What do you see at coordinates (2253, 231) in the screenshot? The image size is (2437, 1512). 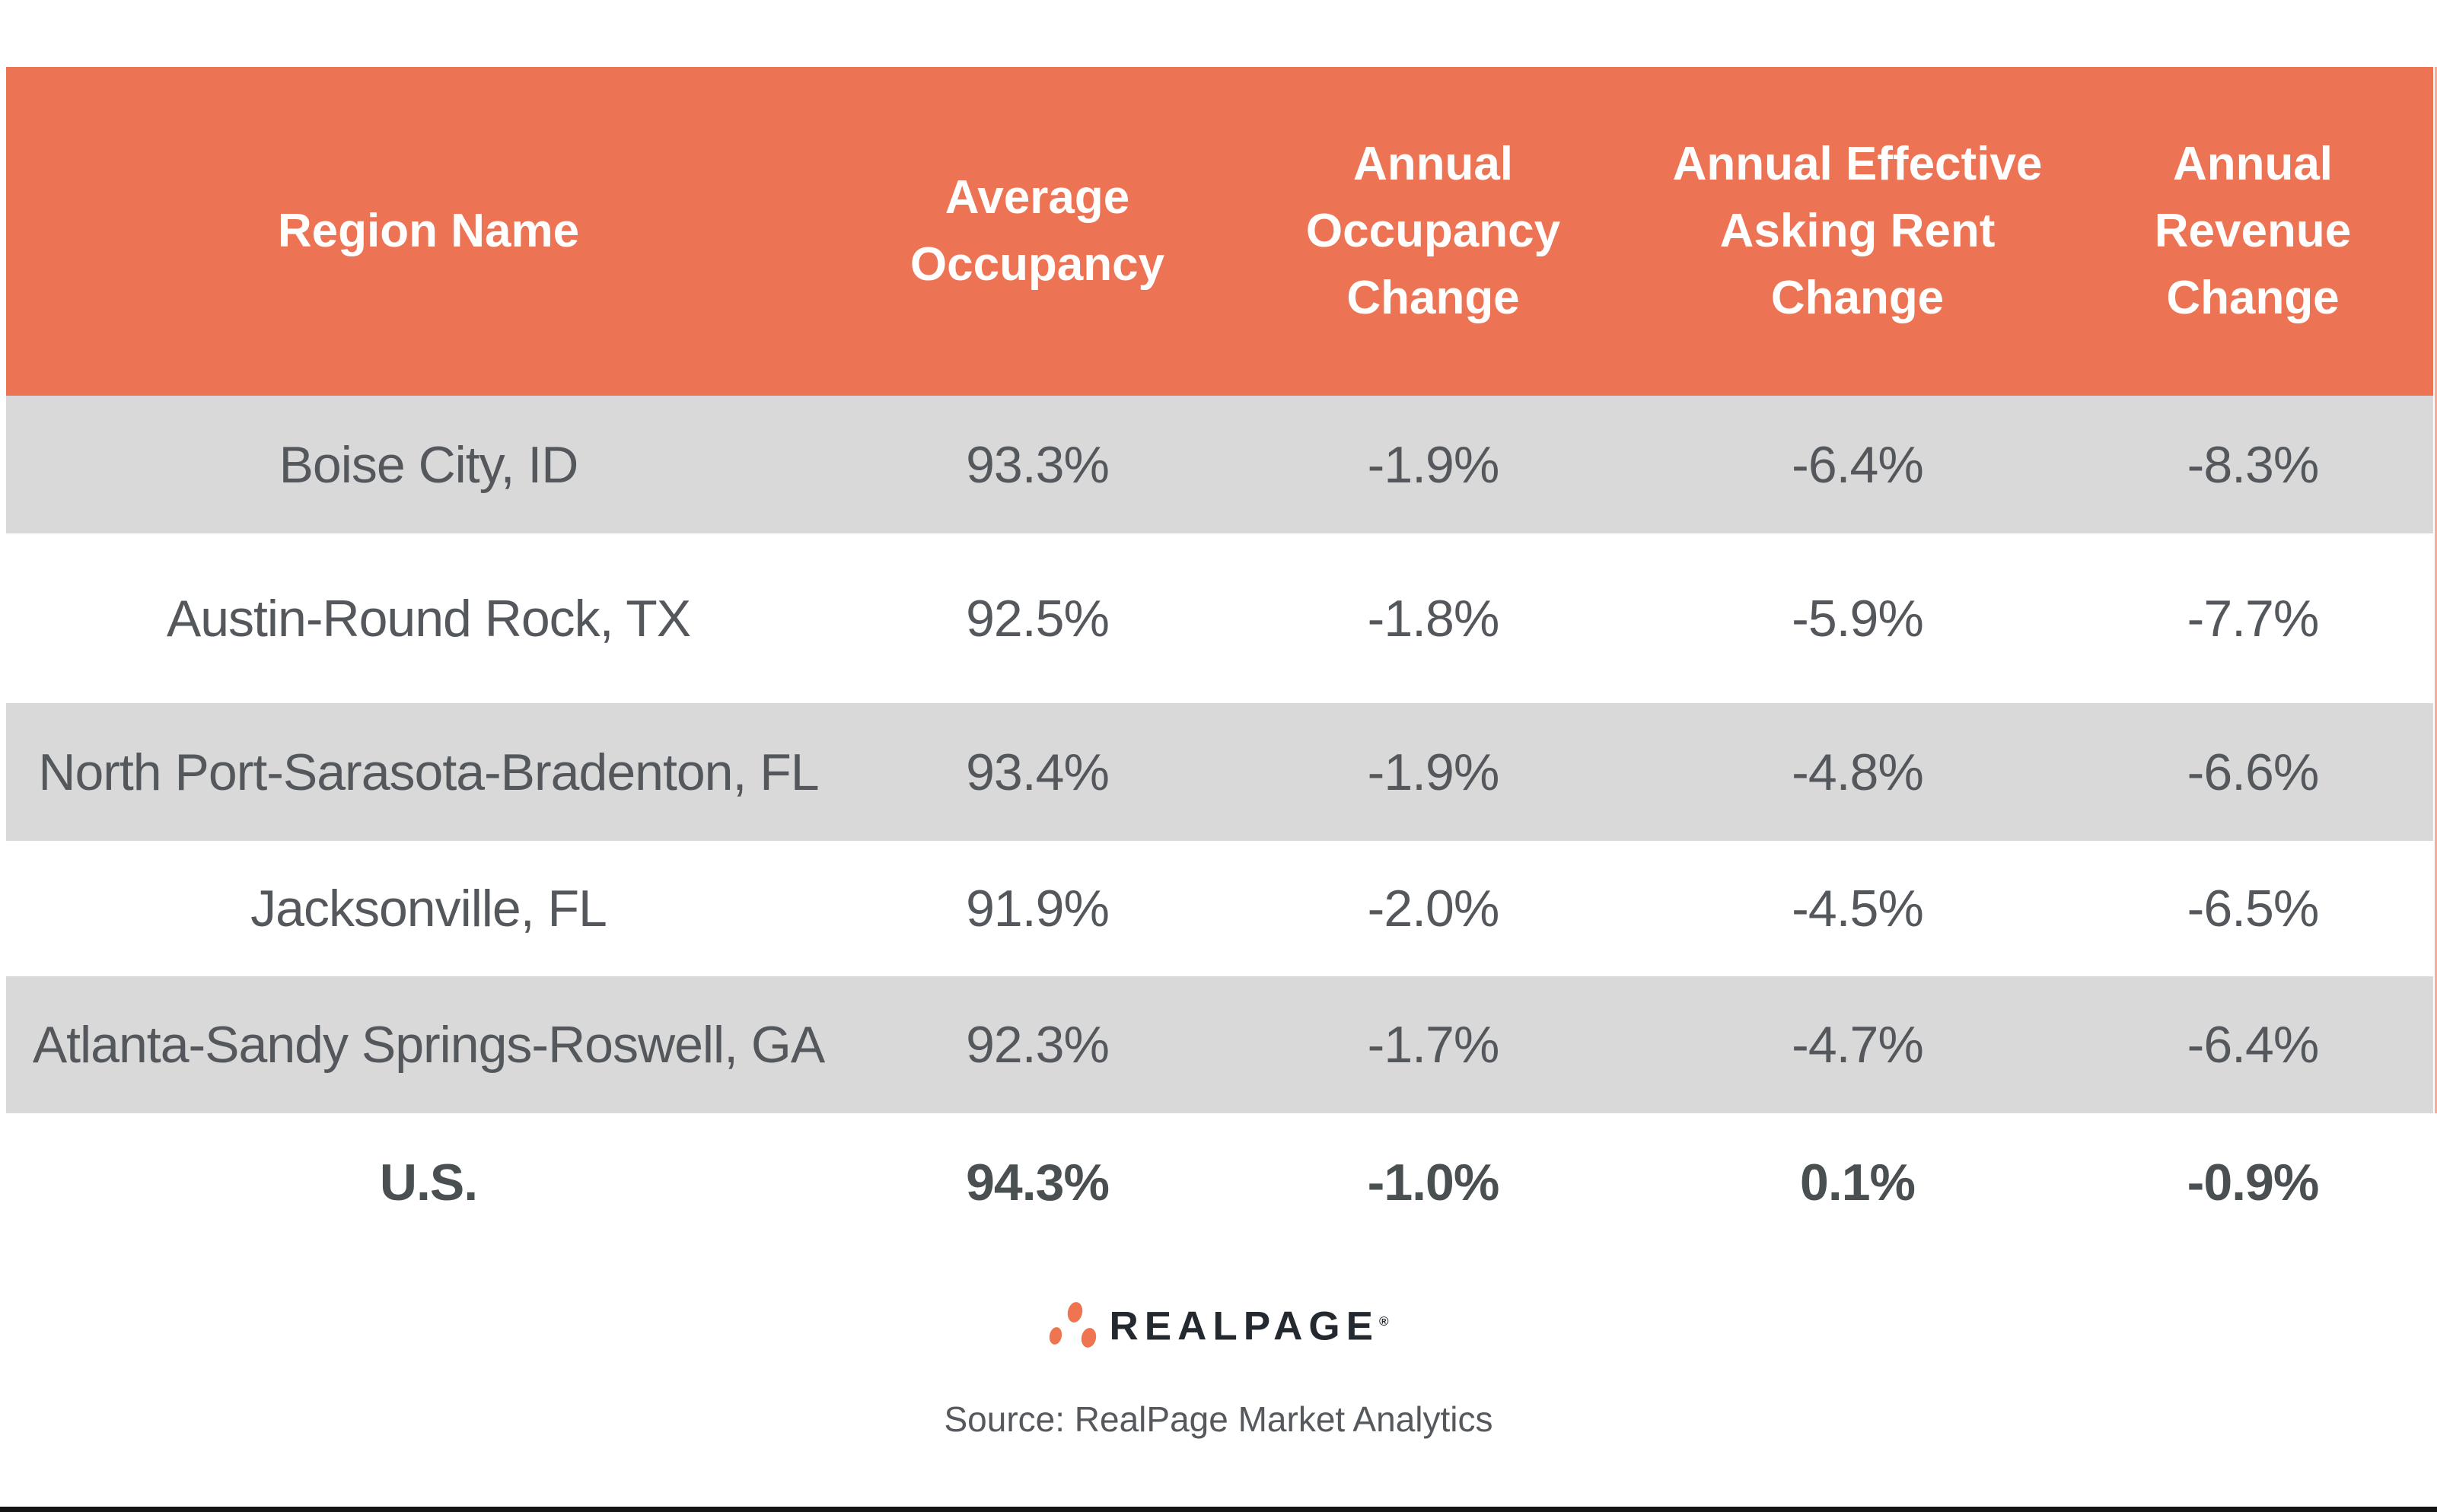 I see `column-header-annual-revenue-change: Annual Revenue Change` at bounding box center [2253, 231].